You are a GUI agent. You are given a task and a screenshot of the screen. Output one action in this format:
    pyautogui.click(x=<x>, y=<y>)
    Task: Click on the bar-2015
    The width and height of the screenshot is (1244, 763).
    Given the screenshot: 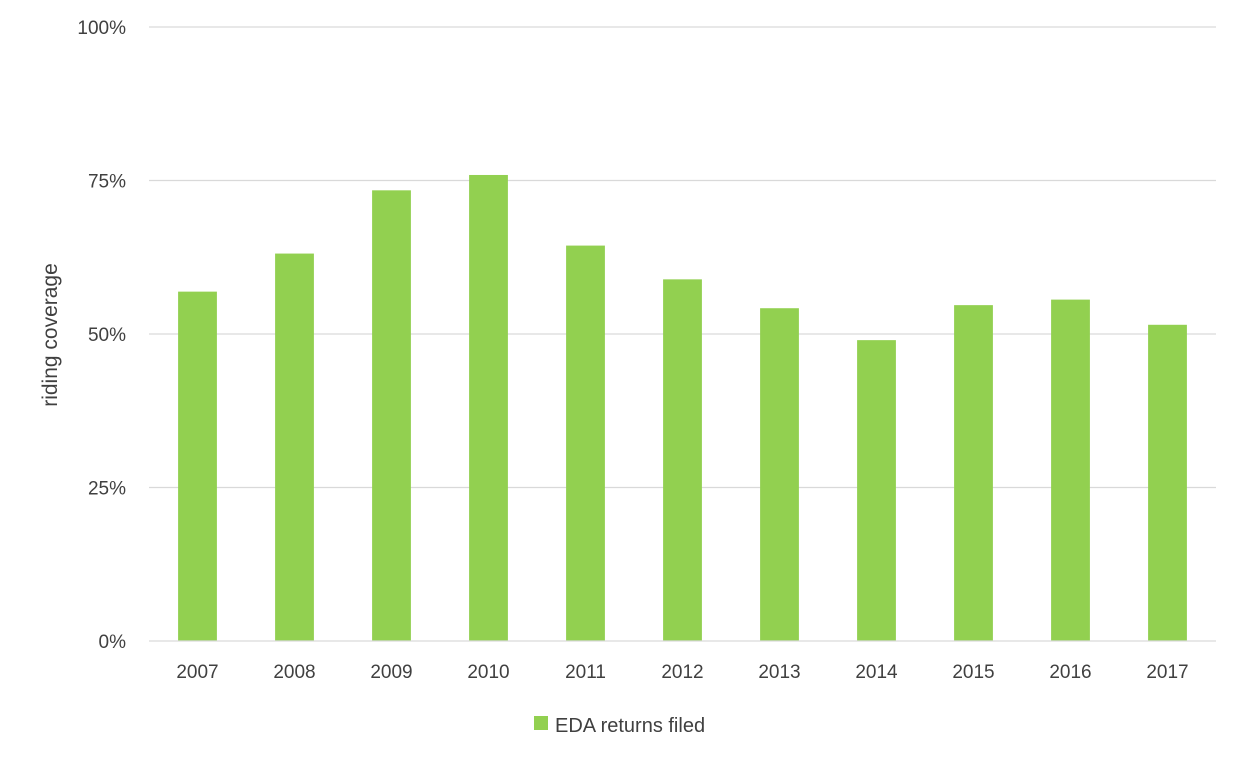 What is the action you would take?
    pyautogui.click(x=973, y=473)
    